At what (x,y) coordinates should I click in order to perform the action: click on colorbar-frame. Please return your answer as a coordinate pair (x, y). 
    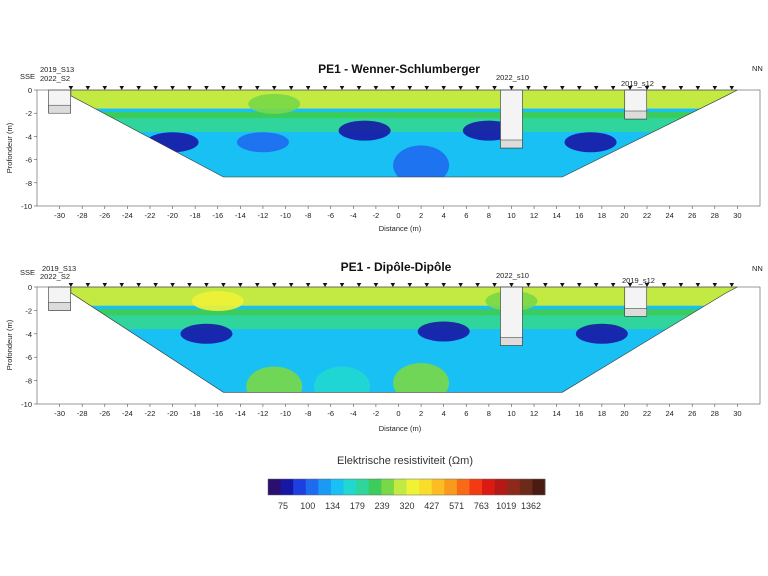
    Looking at the image, I should click on (406, 487).